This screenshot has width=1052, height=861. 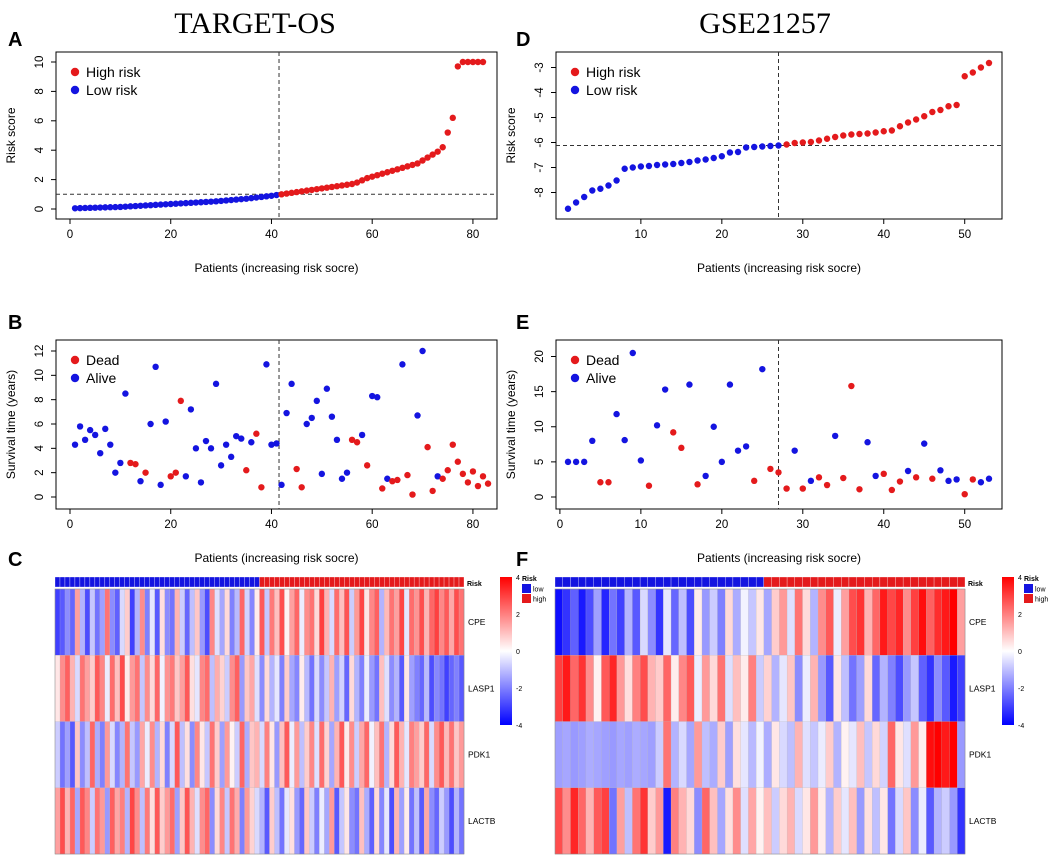 I want to click on panel-e-ytick-label: 5, so click(x=540, y=462).